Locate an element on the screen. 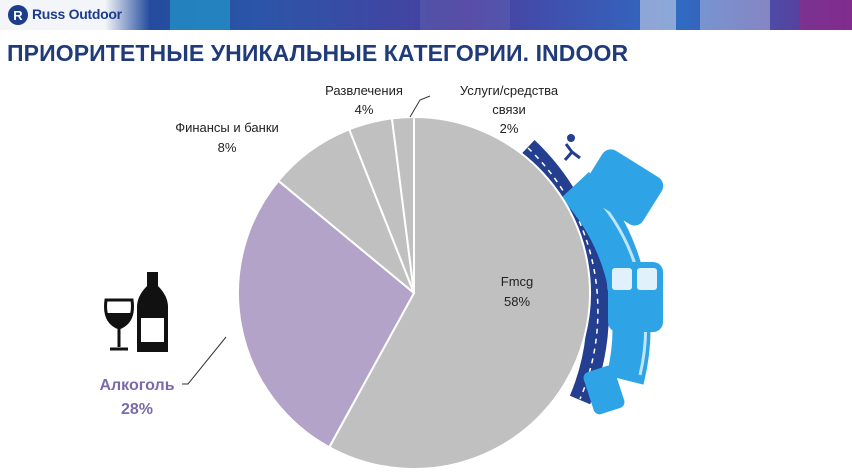  slice-label-telecom-line2: связи is located at coordinates (509, 109).